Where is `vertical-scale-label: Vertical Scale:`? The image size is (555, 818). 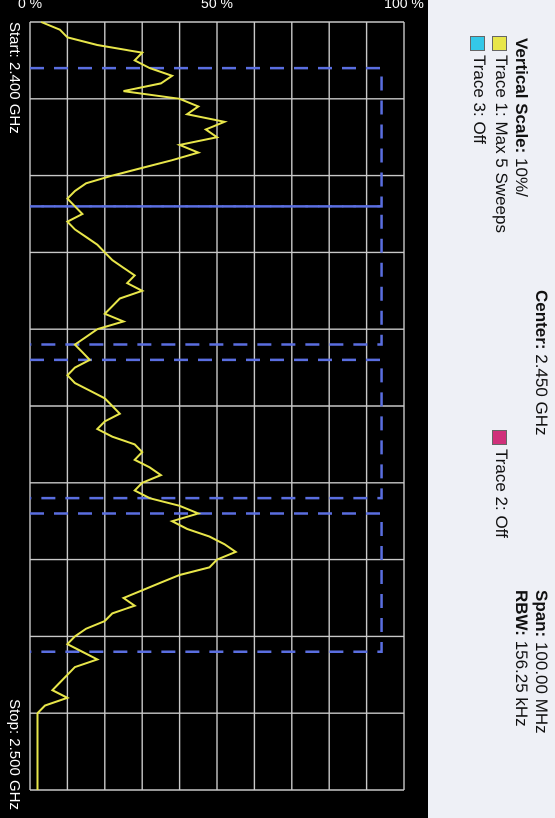 vertical-scale-label: Vertical Scale: is located at coordinates (521, 96).